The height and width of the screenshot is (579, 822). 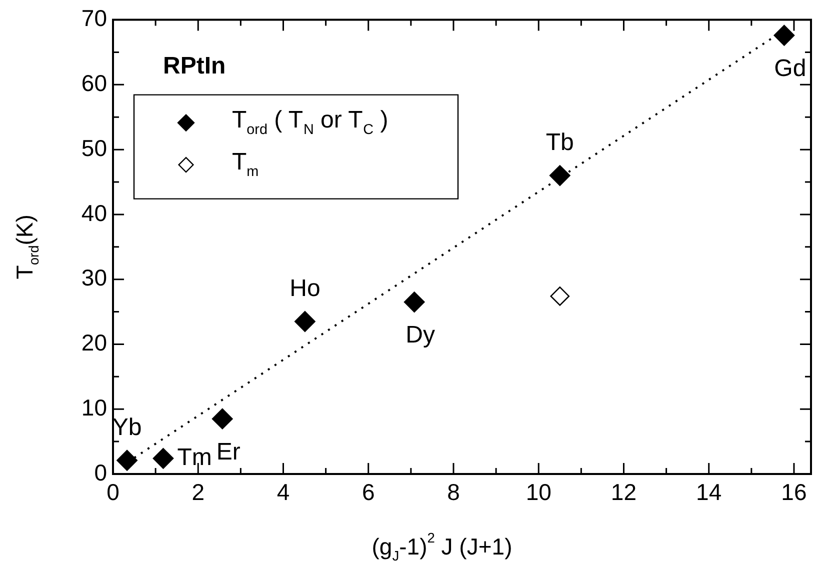 What do you see at coordinates (100, 472) in the screenshot?
I see `y-tick-label: 0` at bounding box center [100, 472].